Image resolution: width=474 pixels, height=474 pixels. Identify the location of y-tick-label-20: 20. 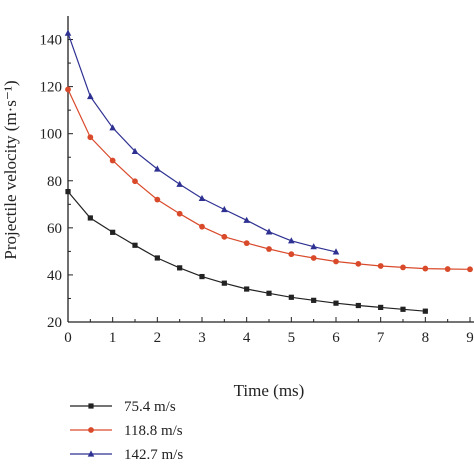
(54, 323).